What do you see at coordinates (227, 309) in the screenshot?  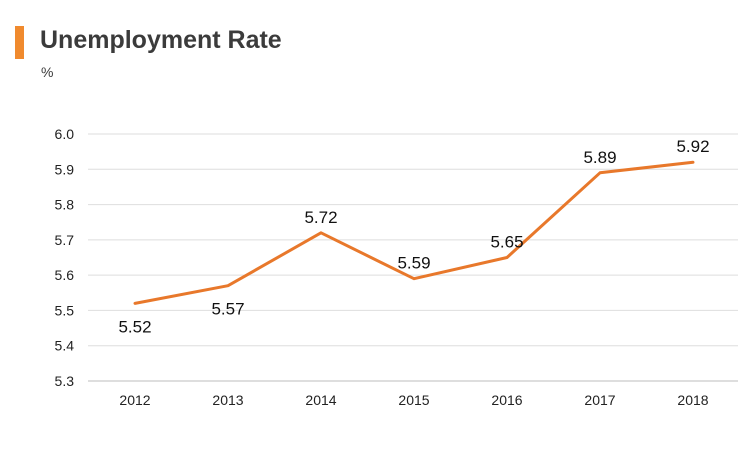 I see `data-label: 5.57` at bounding box center [227, 309].